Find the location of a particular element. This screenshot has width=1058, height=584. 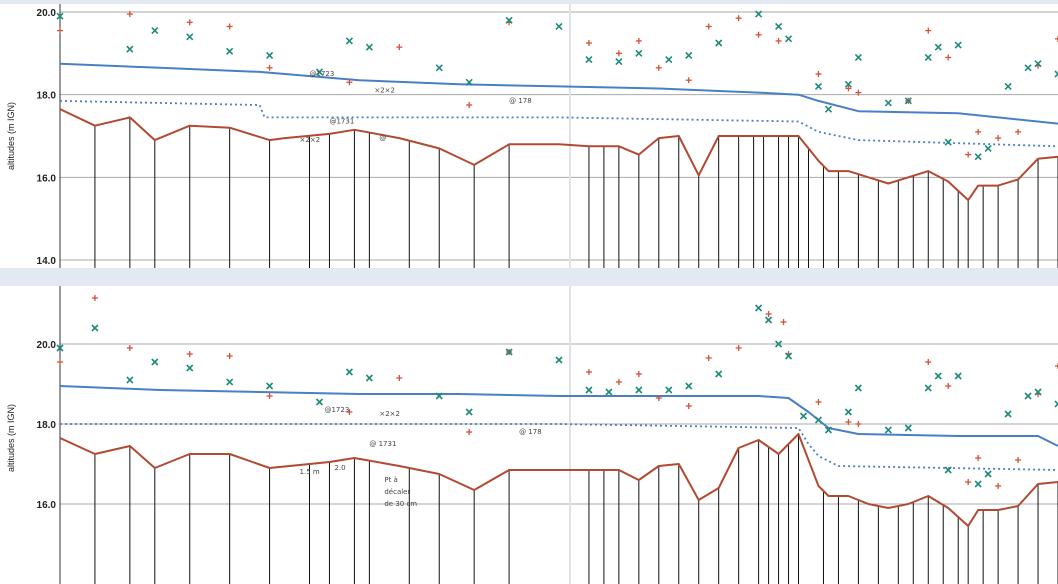

y-tick-label: 14.0 is located at coordinates (47, 261).